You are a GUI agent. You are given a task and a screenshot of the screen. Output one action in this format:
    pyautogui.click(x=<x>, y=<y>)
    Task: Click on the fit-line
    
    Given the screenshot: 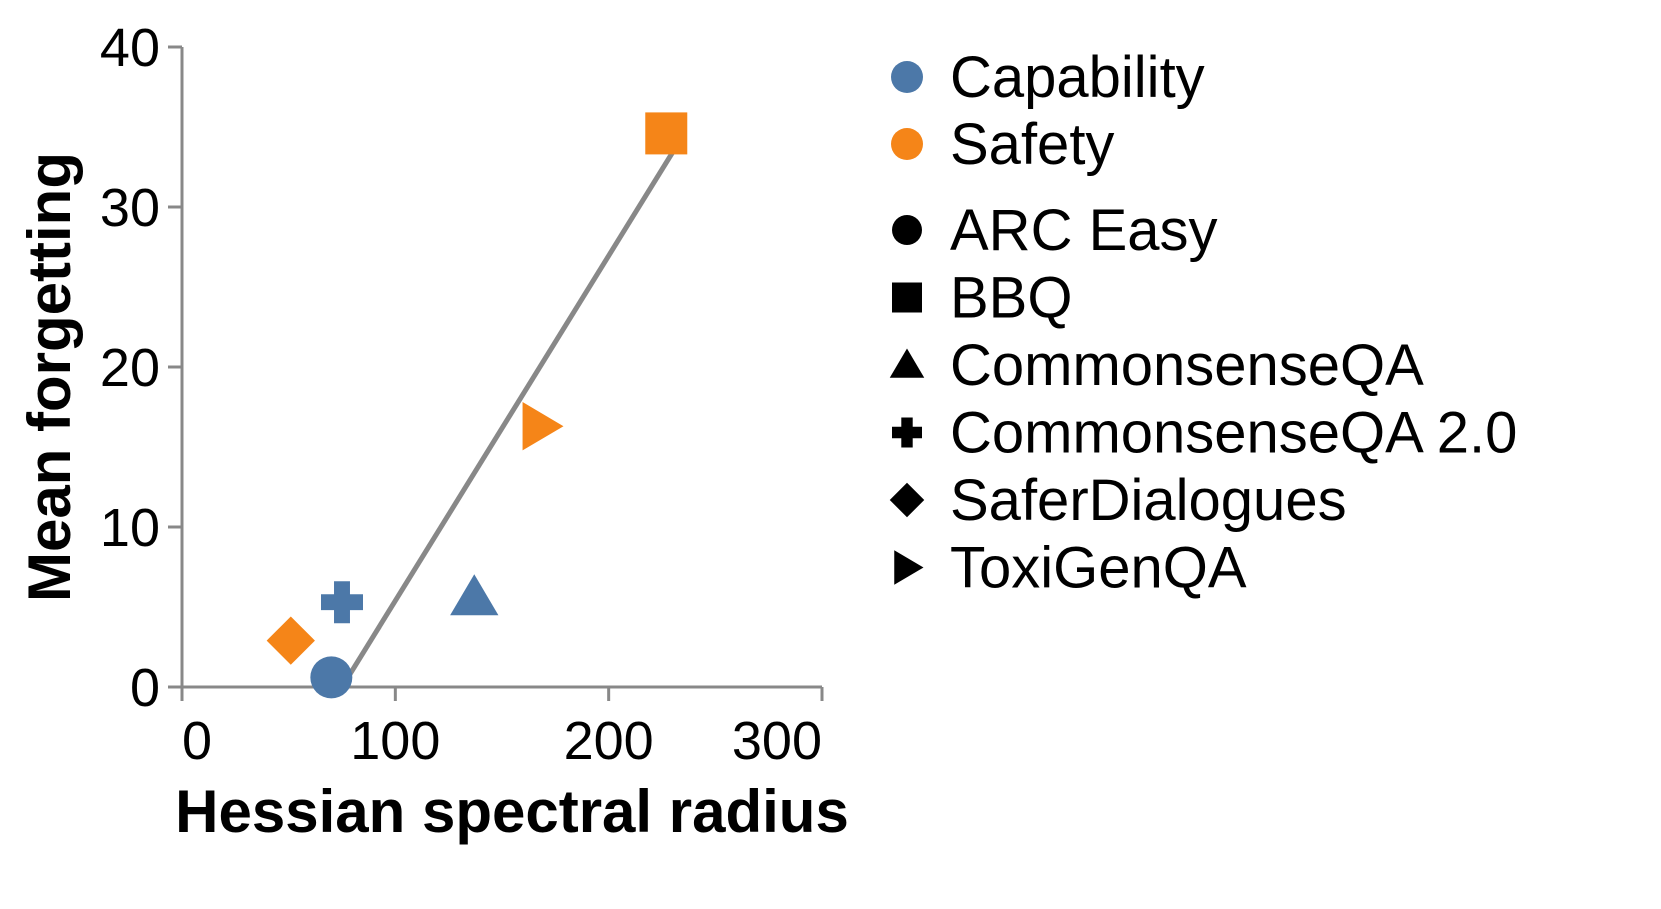 What is the action you would take?
    pyautogui.click(x=512, y=411)
    